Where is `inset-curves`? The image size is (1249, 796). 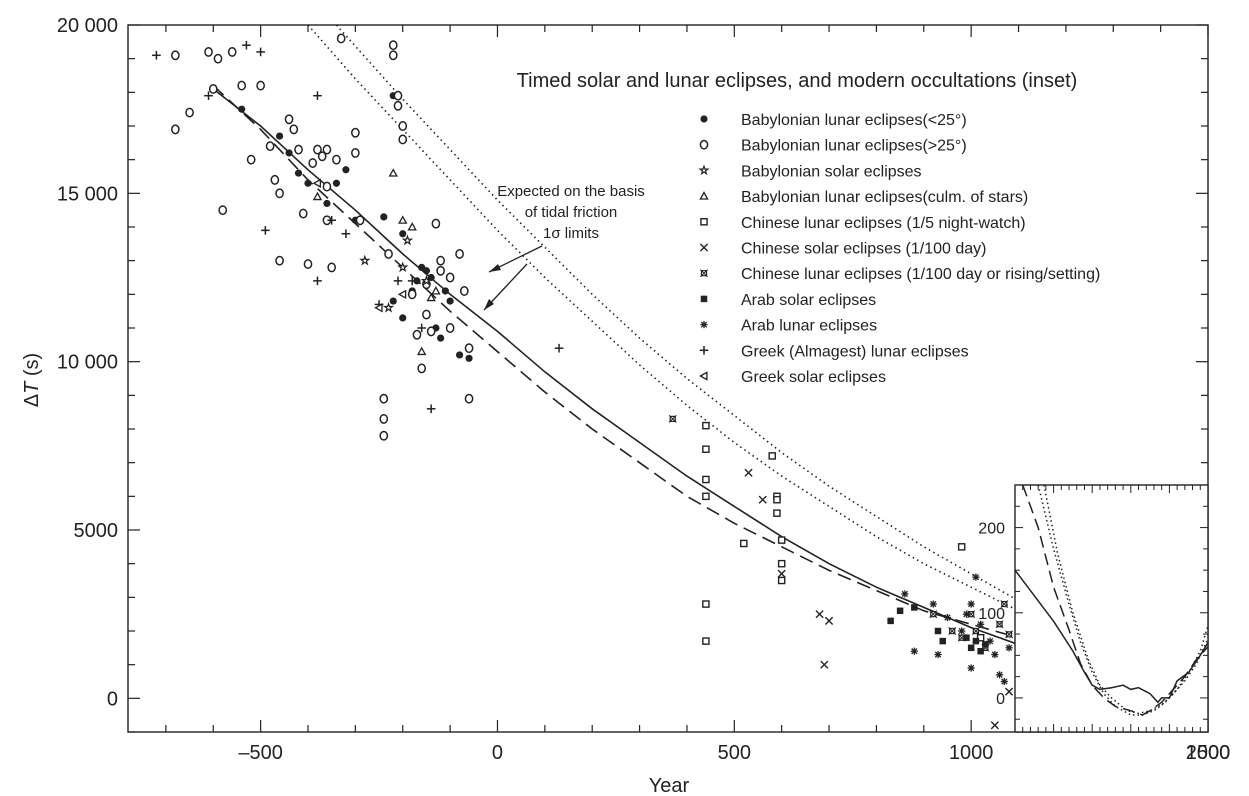 inset-curves is located at coordinates (1111, 600).